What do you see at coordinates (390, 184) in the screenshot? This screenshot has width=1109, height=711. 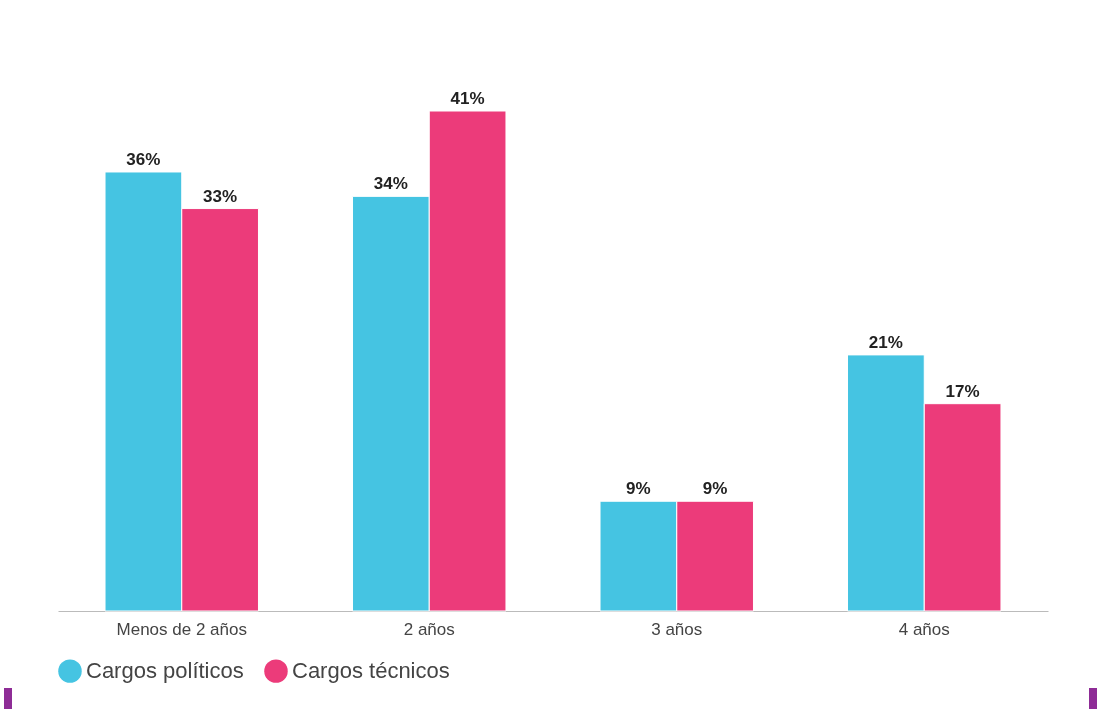 I see `data-label: 34%` at bounding box center [390, 184].